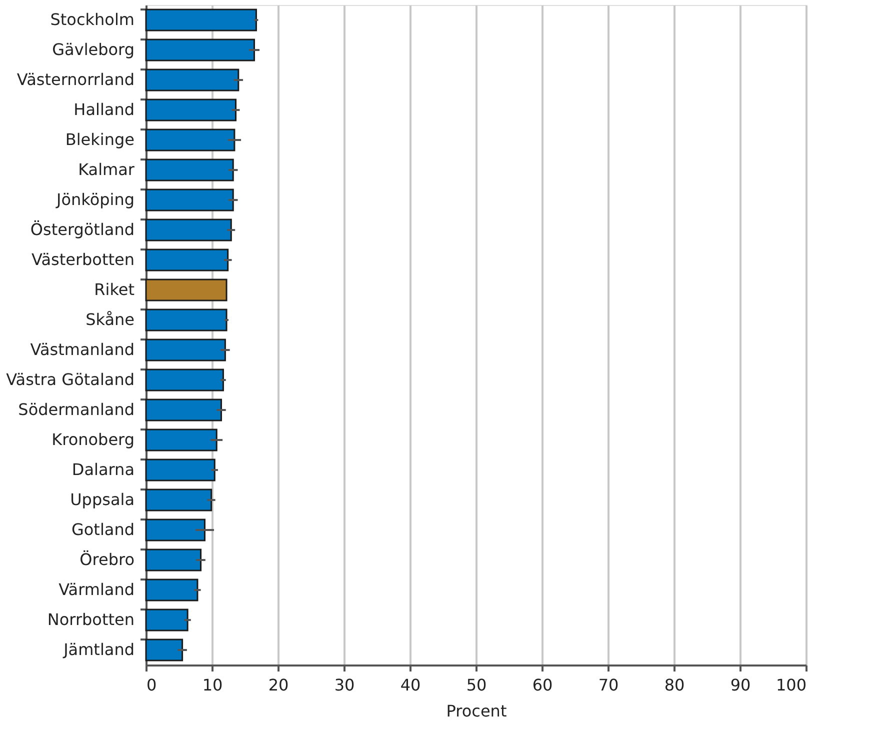  Describe the element at coordinates (93, 49) in the screenshot. I see `y-tick-label: Gävleborg` at that location.